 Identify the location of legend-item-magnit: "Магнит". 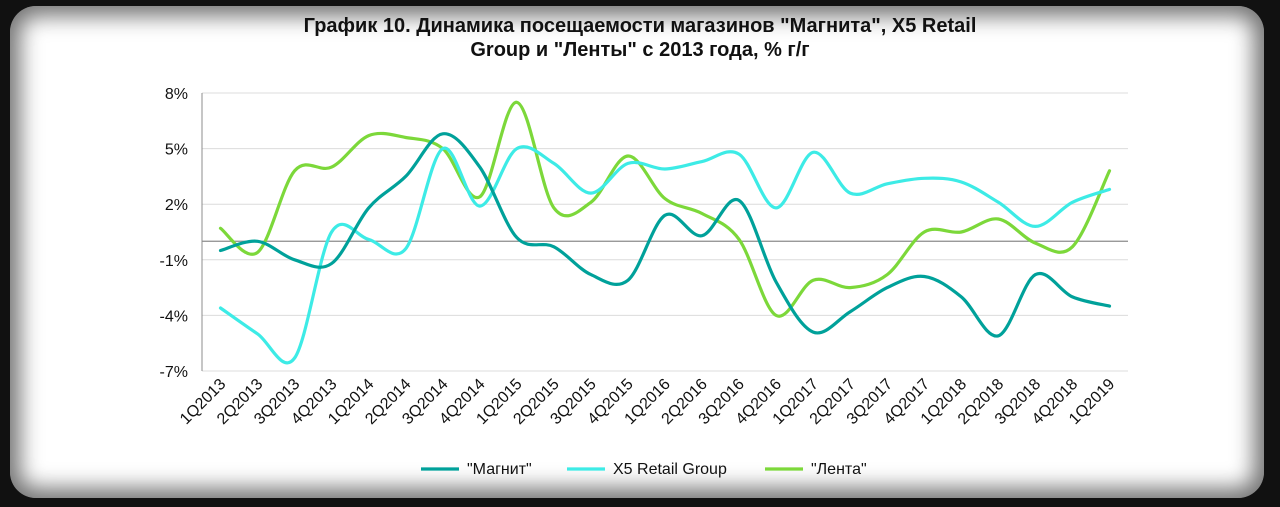
(476, 469).